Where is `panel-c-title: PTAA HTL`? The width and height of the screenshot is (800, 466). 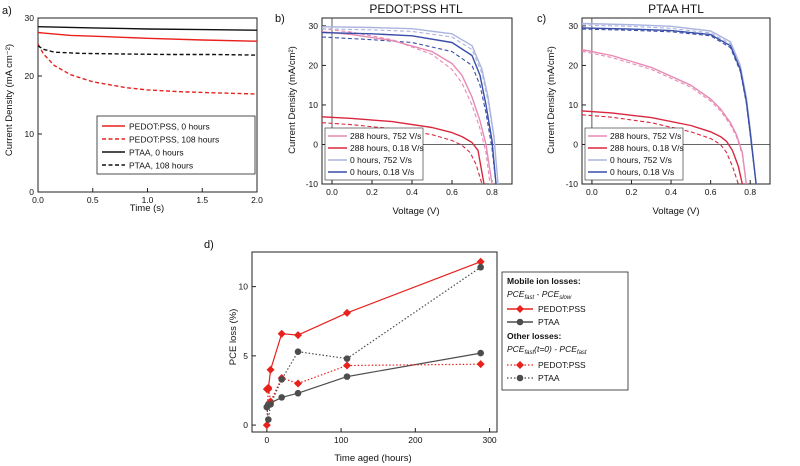
panel-c-title: PTAA HTL is located at coordinates (676, 9).